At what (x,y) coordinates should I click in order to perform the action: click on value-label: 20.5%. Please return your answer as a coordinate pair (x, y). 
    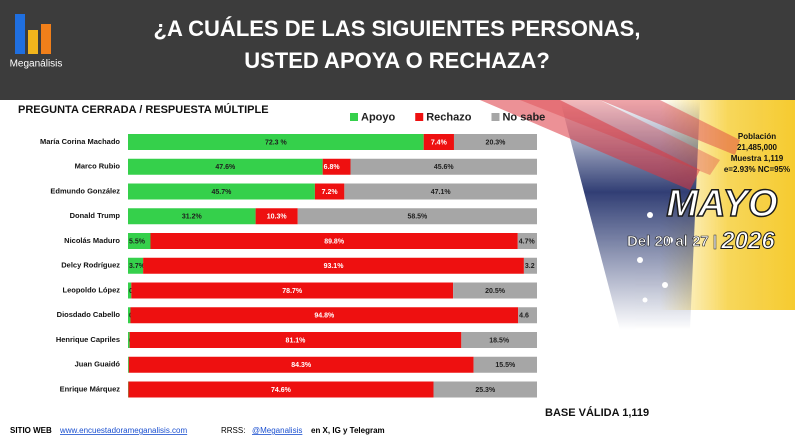
    Looking at the image, I should click on (495, 291).